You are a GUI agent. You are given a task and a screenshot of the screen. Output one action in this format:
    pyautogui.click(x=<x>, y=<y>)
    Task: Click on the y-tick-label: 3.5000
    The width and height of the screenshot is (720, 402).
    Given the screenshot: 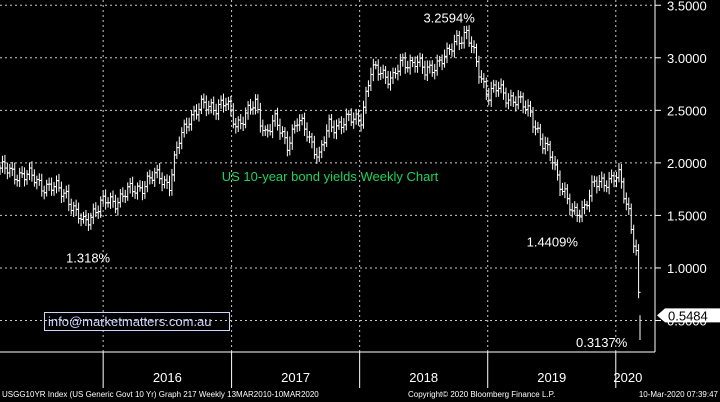 What is the action you would take?
    pyautogui.click(x=687, y=6)
    